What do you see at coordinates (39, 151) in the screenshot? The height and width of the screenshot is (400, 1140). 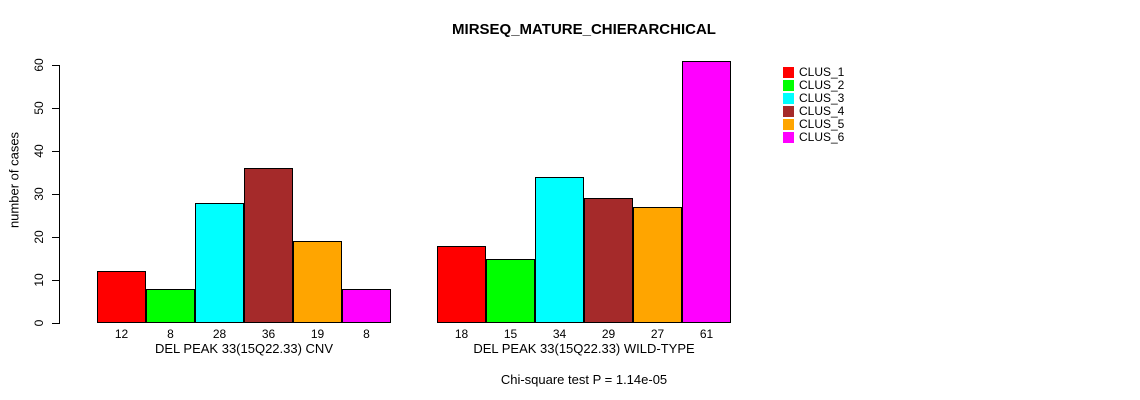 I see `y-tick-label: 40` at bounding box center [39, 151].